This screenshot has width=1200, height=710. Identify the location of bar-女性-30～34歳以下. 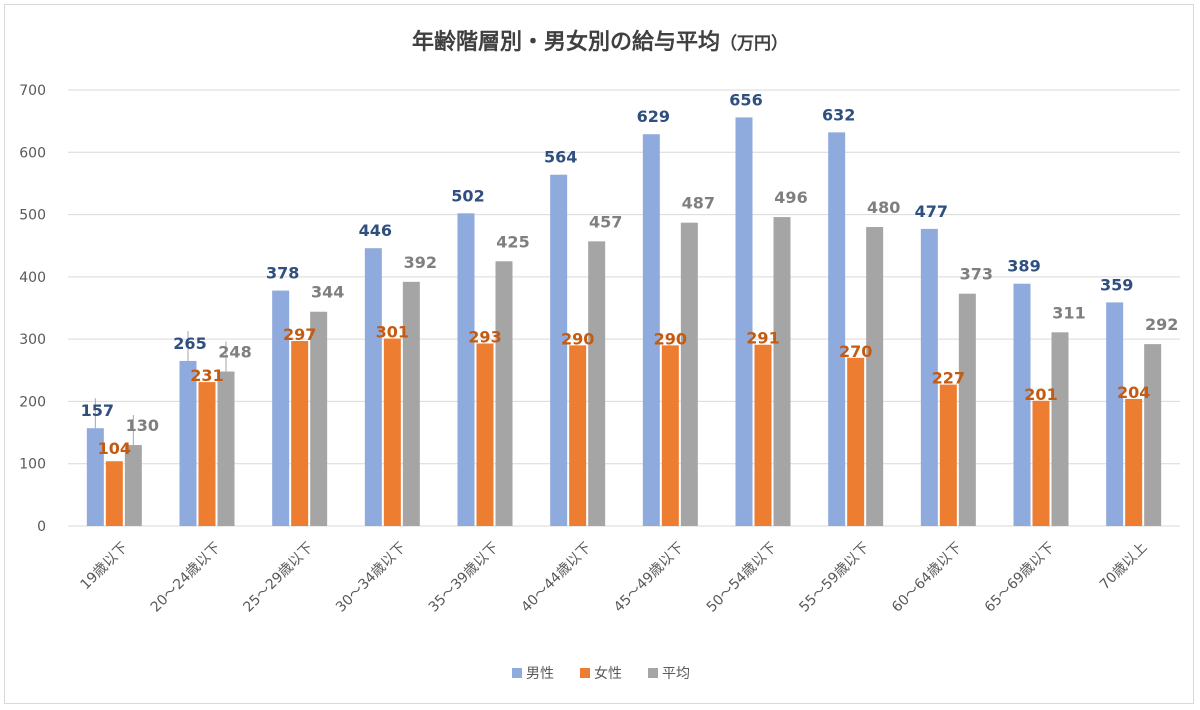
(392, 432).